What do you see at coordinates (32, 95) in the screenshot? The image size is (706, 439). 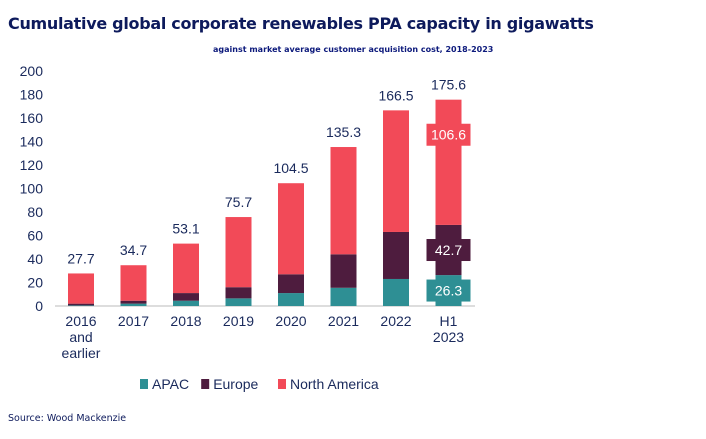 I see `y-tick-label: 180` at bounding box center [32, 95].